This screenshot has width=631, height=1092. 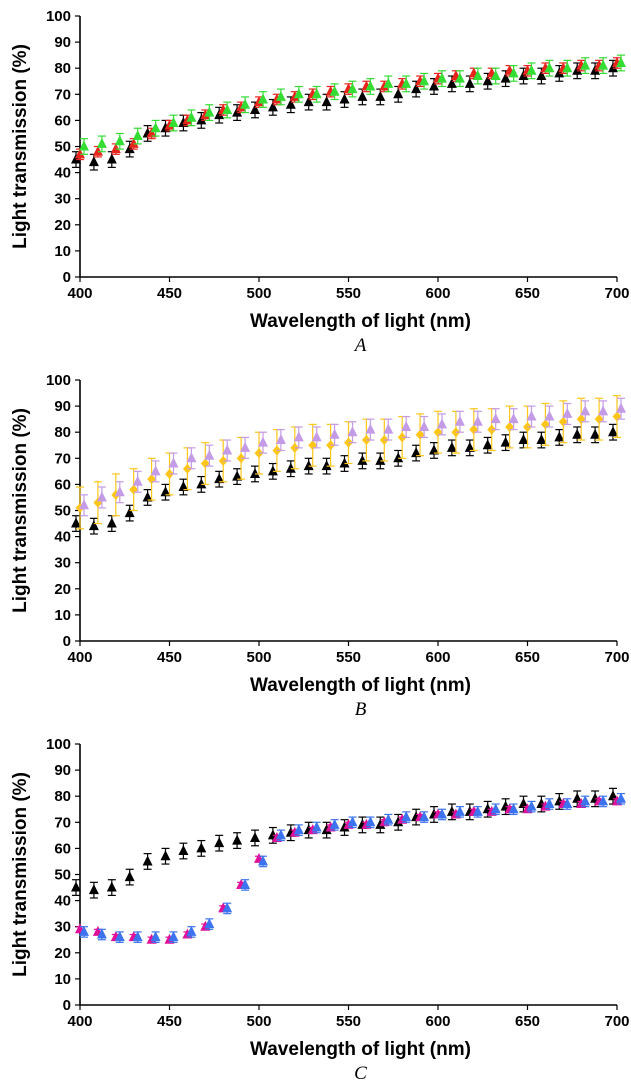 I want to click on y-tick-label: 50, so click(x=62, y=875).